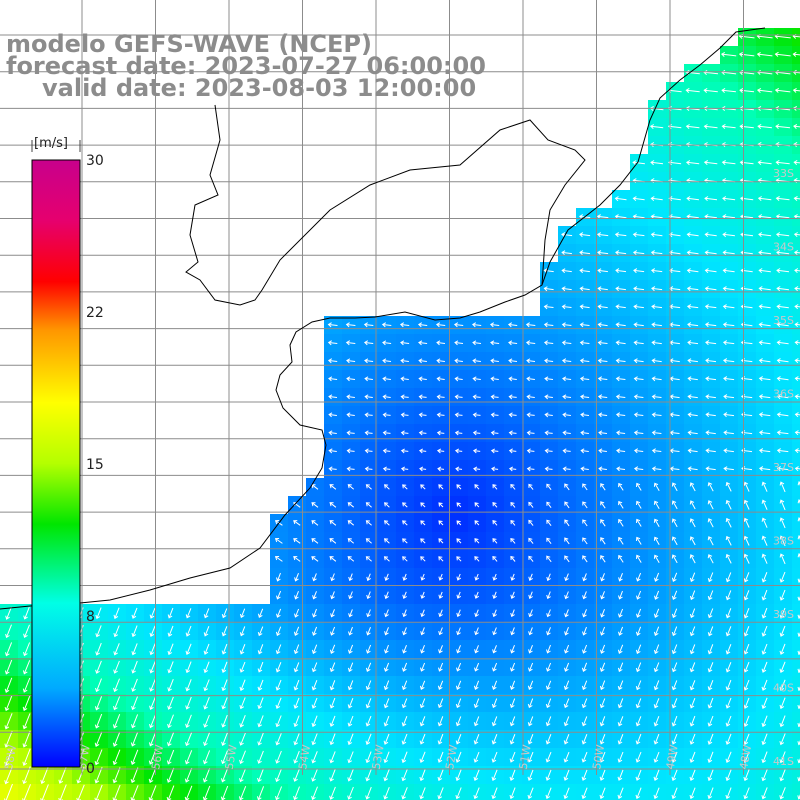  Describe the element at coordinates (259, 88) in the screenshot. I see `valid-date: valid date: 2023-08-03 12:00:00` at that location.